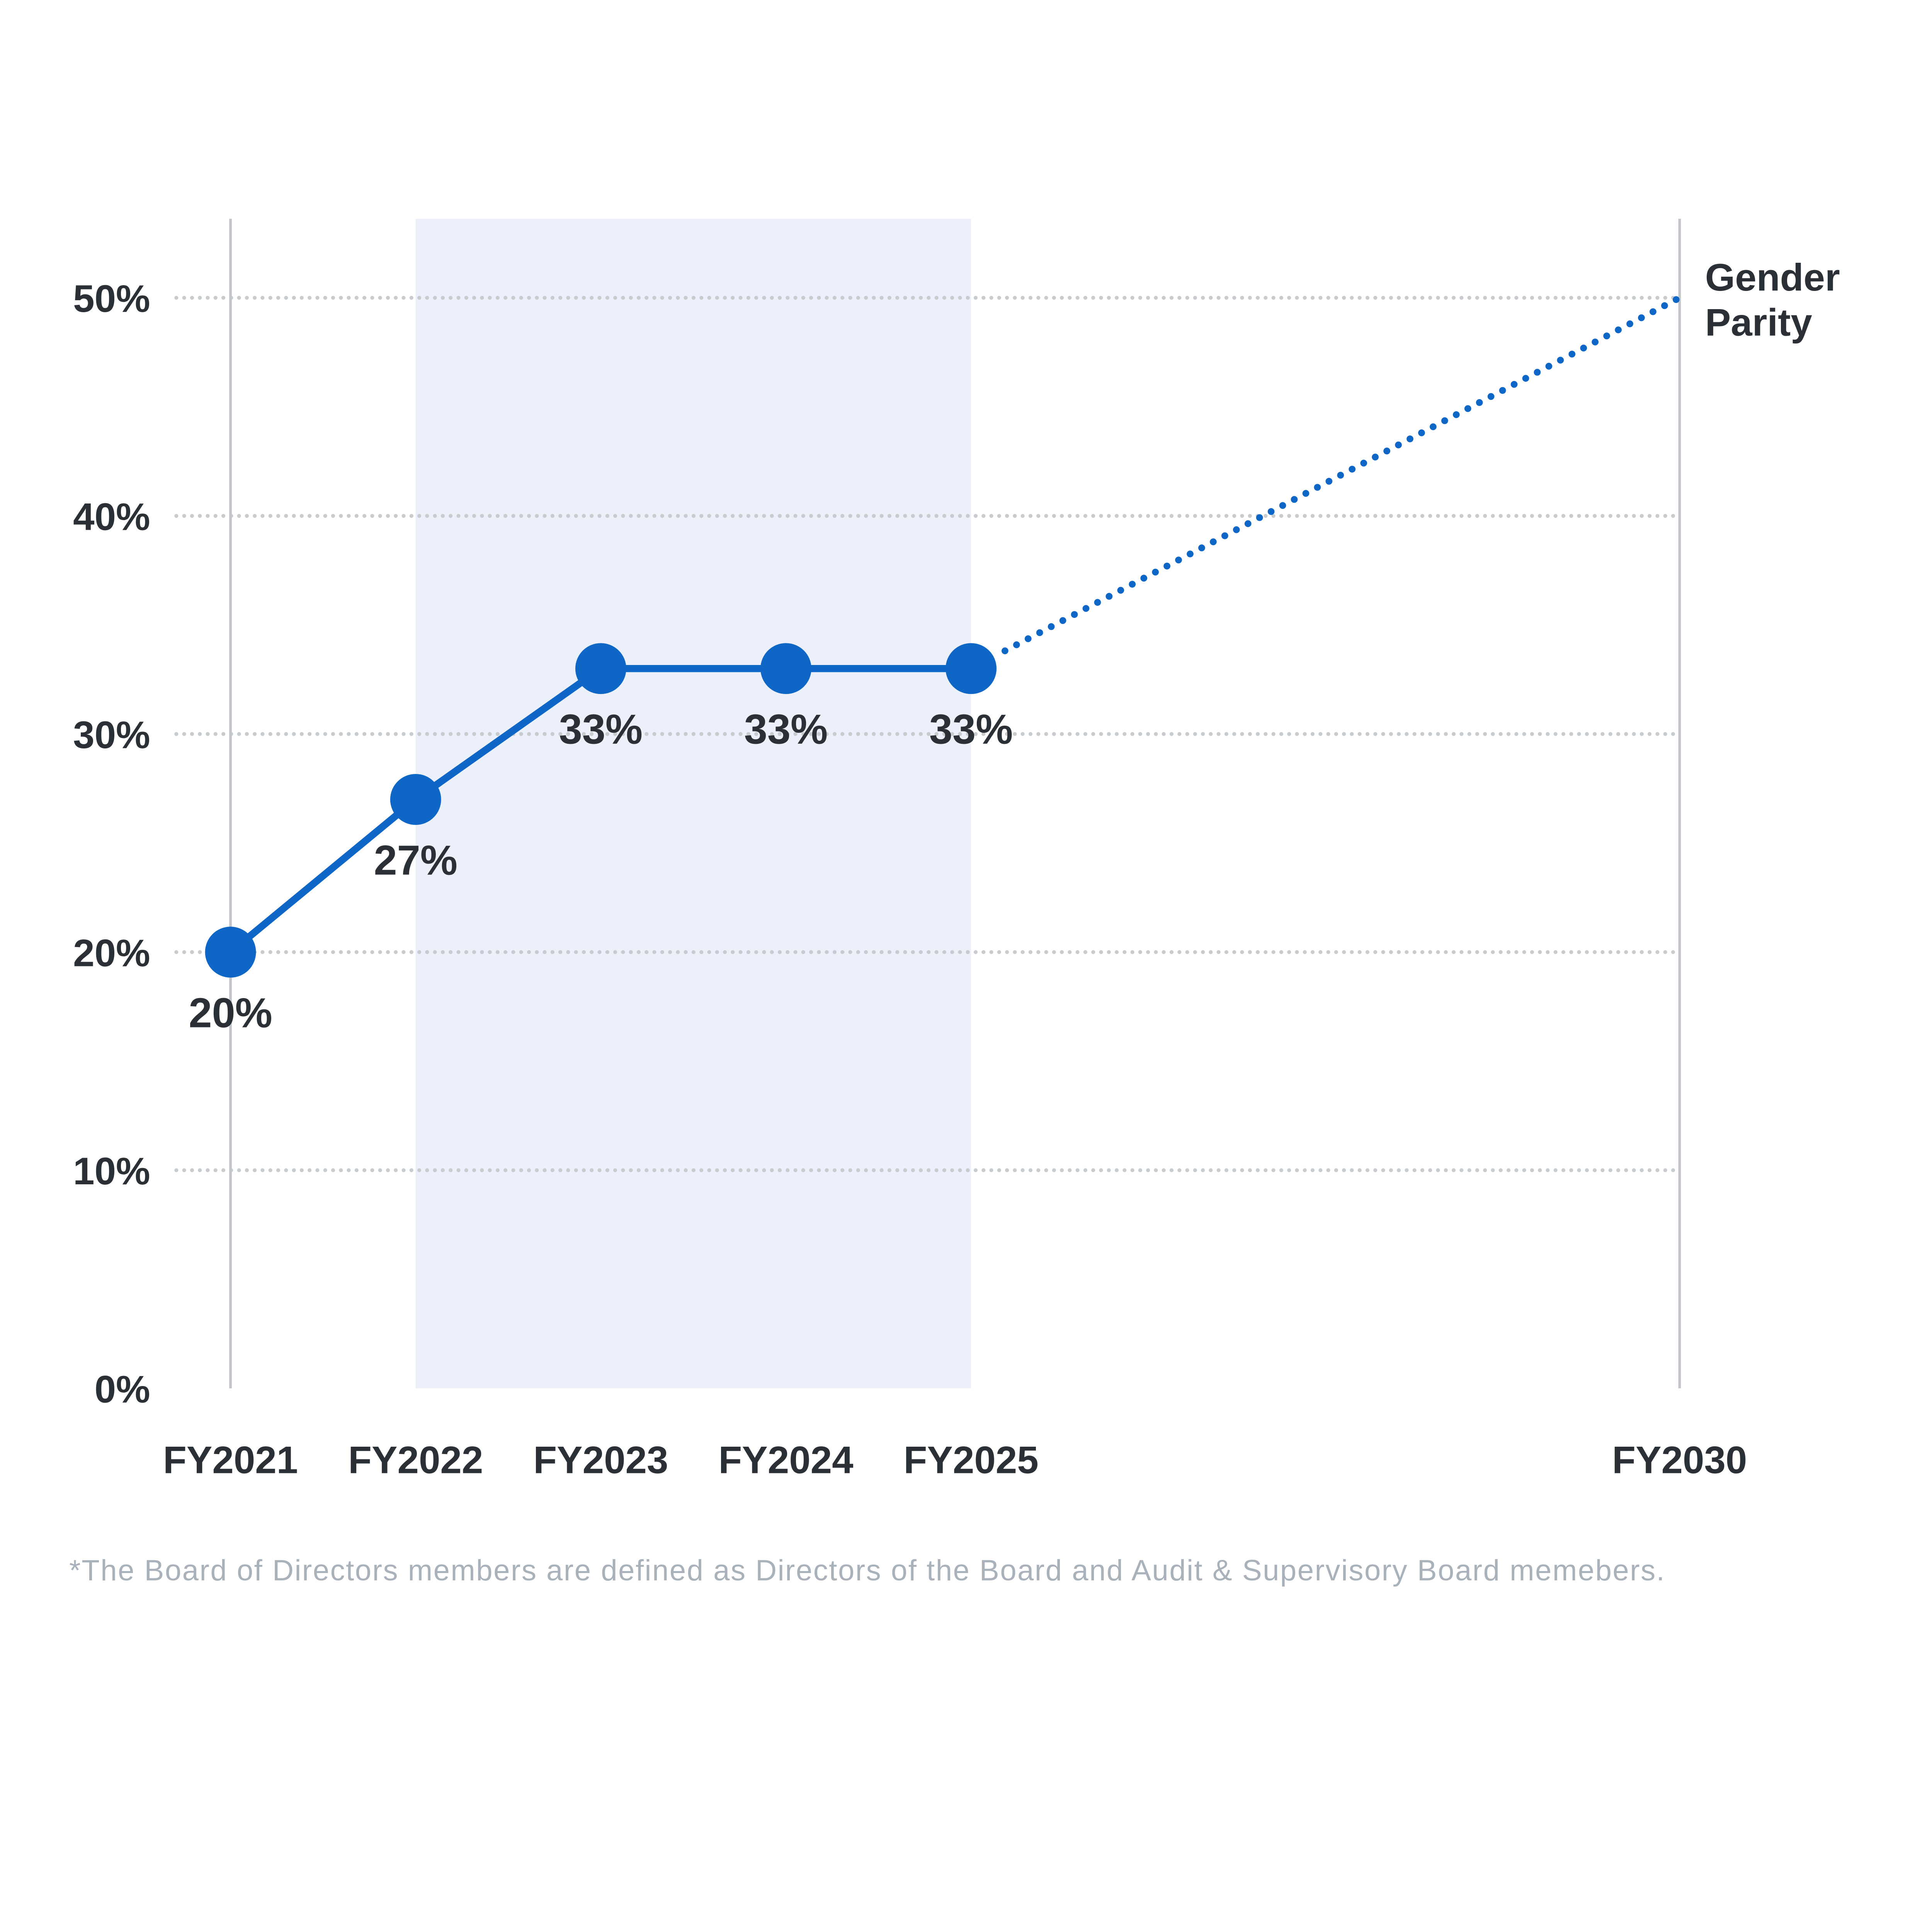 This screenshot has height=1932, width=1932. What do you see at coordinates (971, 669) in the screenshot?
I see `data-point-FY2025` at bounding box center [971, 669].